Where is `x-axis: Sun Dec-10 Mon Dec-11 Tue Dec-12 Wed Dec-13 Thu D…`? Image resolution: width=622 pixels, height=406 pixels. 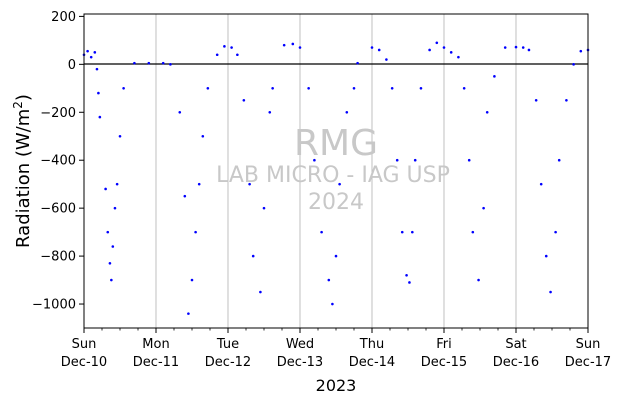 x-axis: Sun Dec-10 Mon Dec-11 Tue Dec-12 Wed Dec-13 Thu D… is located at coordinates (336, 349).